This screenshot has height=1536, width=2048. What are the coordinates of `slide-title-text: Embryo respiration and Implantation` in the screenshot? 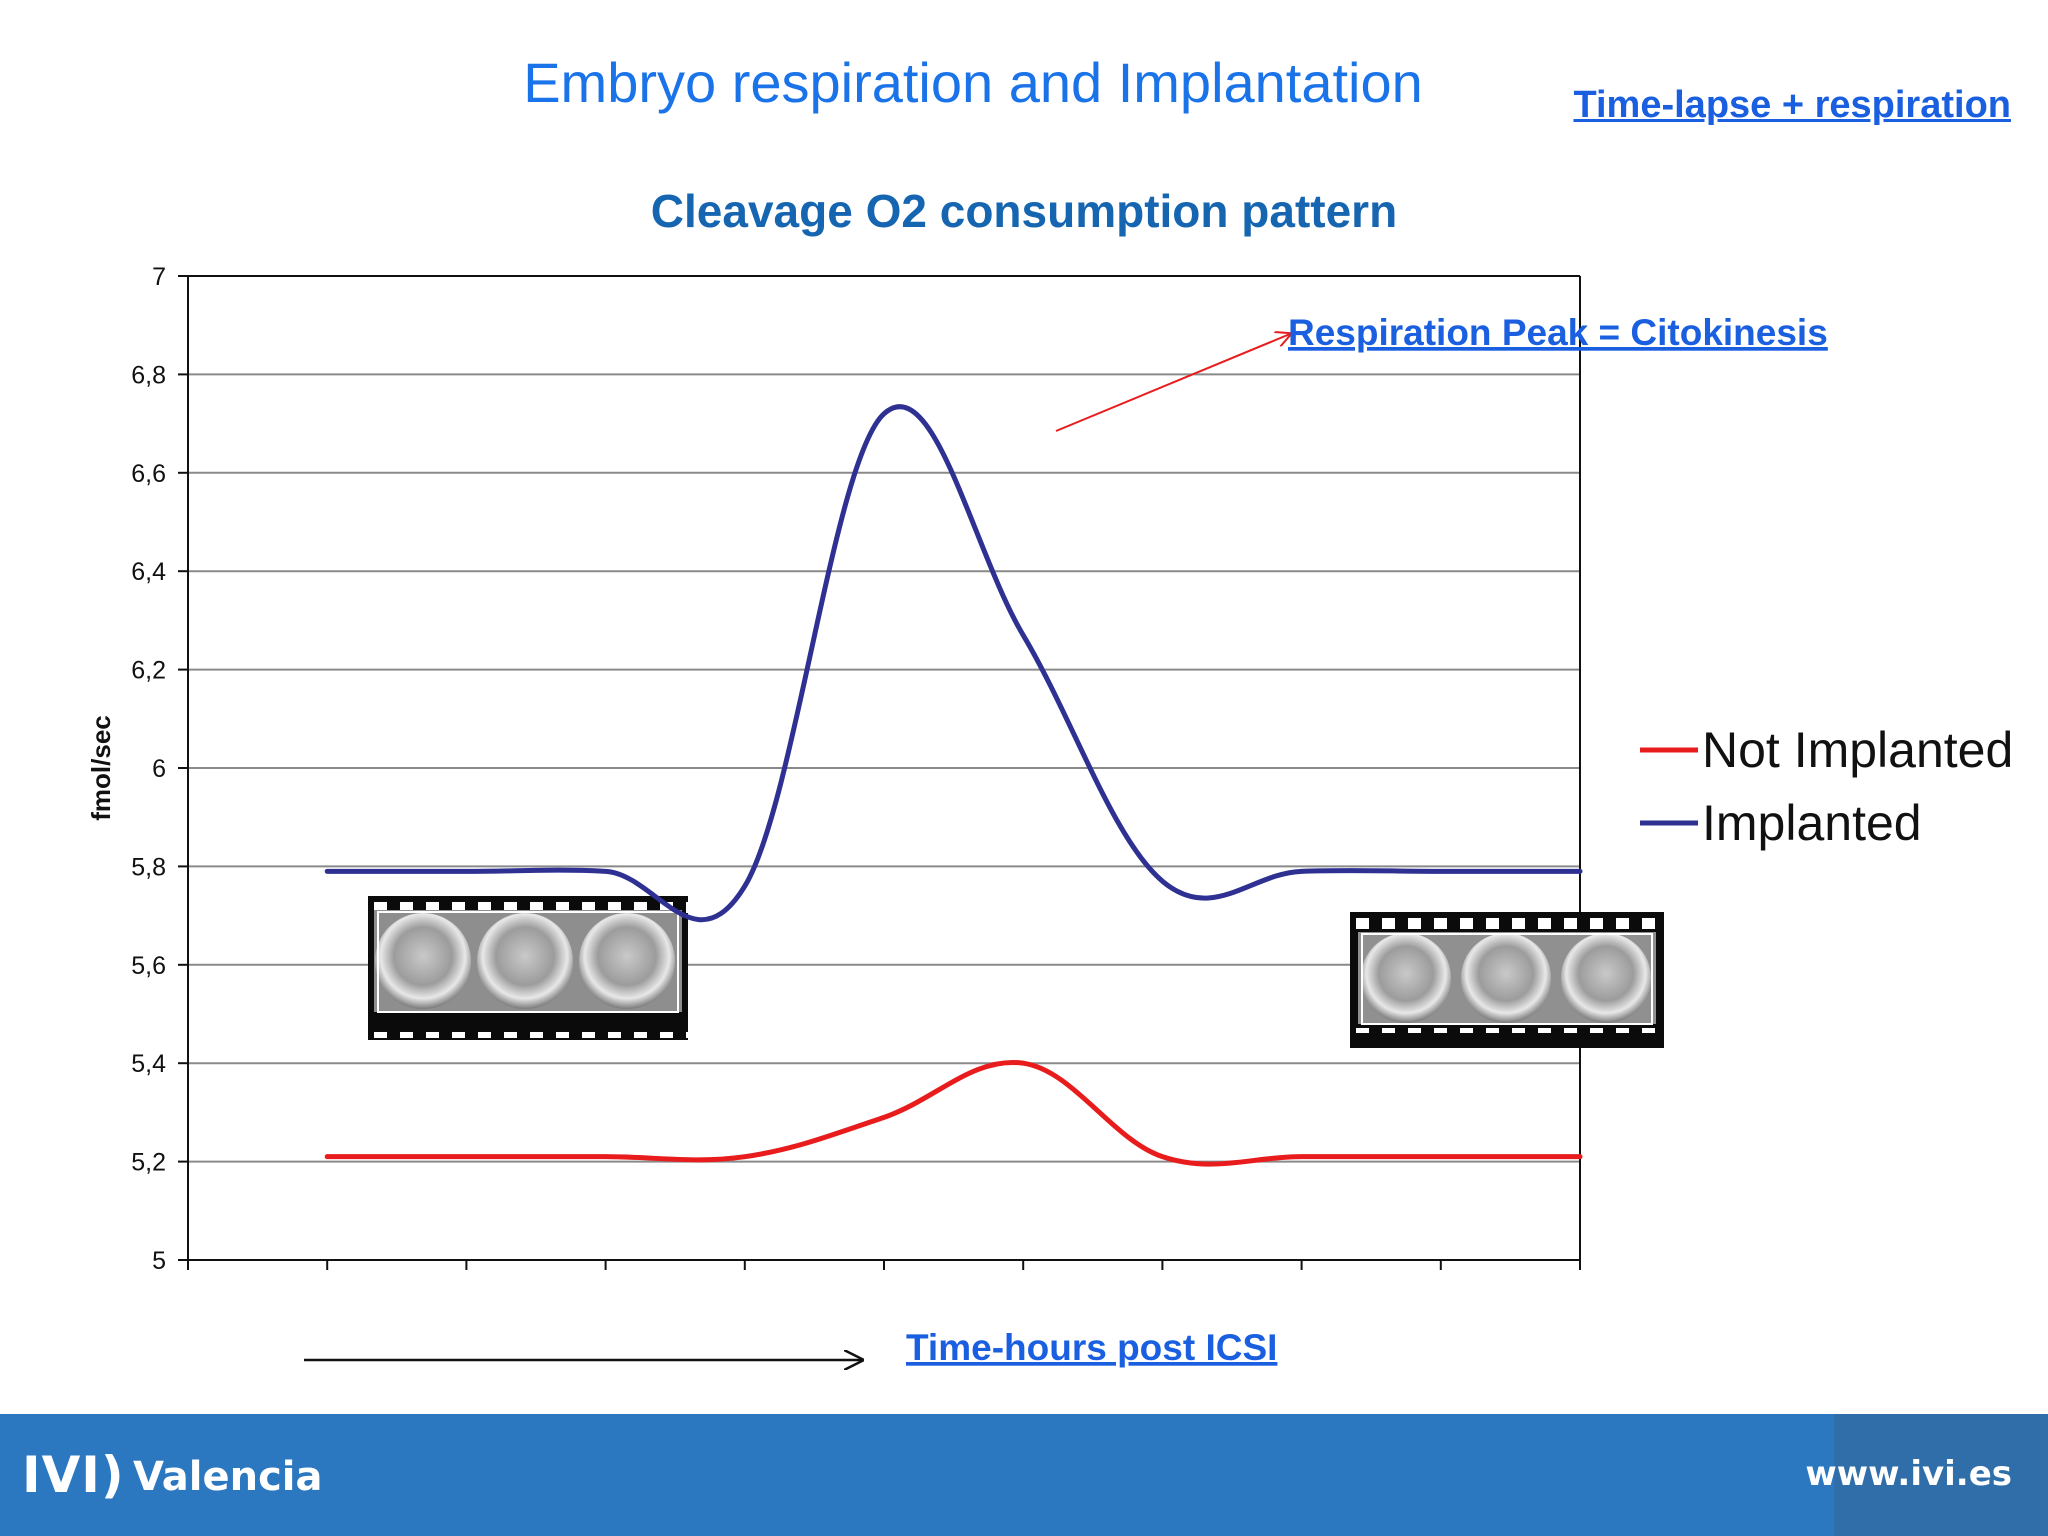 It's located at (973, 82).